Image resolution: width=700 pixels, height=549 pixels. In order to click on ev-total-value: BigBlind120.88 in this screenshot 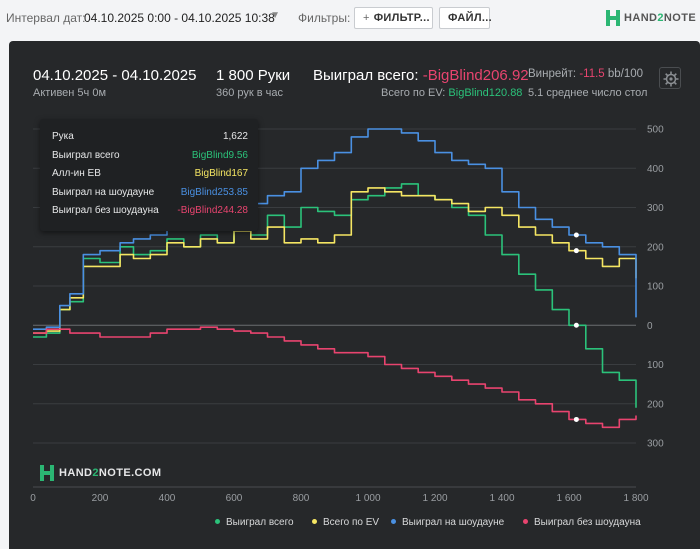, I will do `click(485, 93)`.